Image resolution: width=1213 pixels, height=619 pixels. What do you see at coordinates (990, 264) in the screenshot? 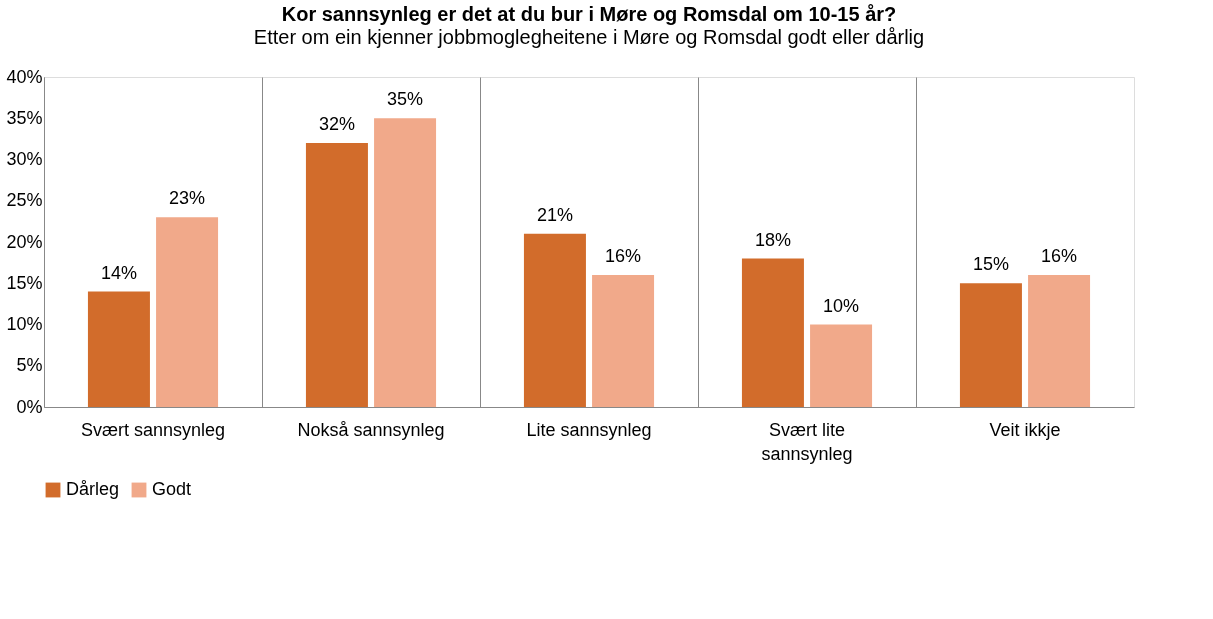
I see `data-label: 15%` at bounding box center [990, 264].